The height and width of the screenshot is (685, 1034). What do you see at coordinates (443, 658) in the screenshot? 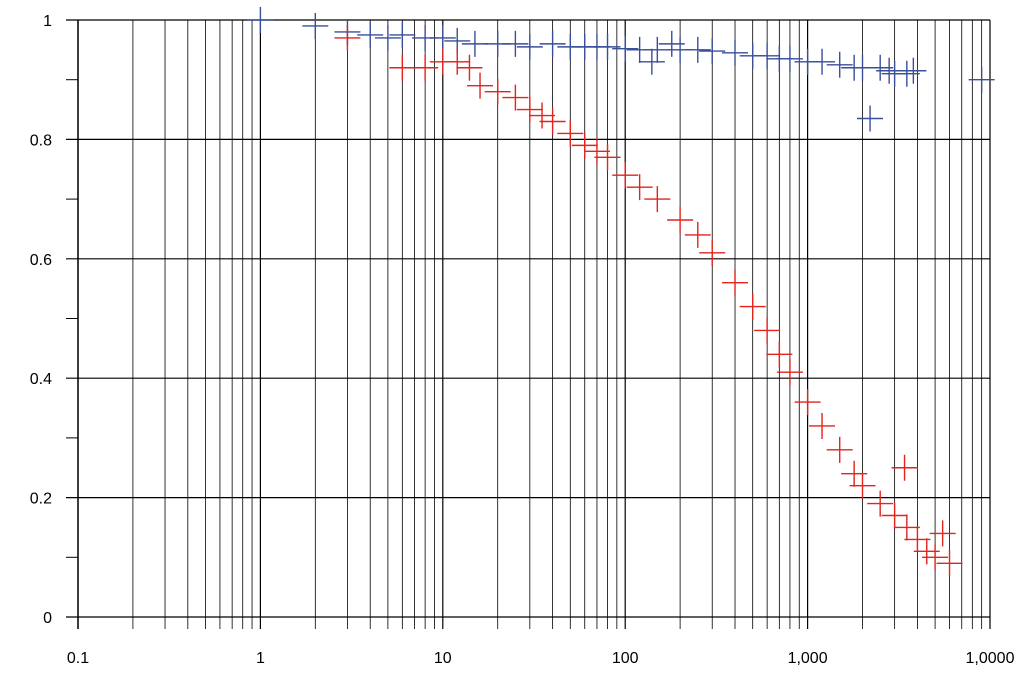
I see `x-tick-label: 10` at bounding box center [443, 658].